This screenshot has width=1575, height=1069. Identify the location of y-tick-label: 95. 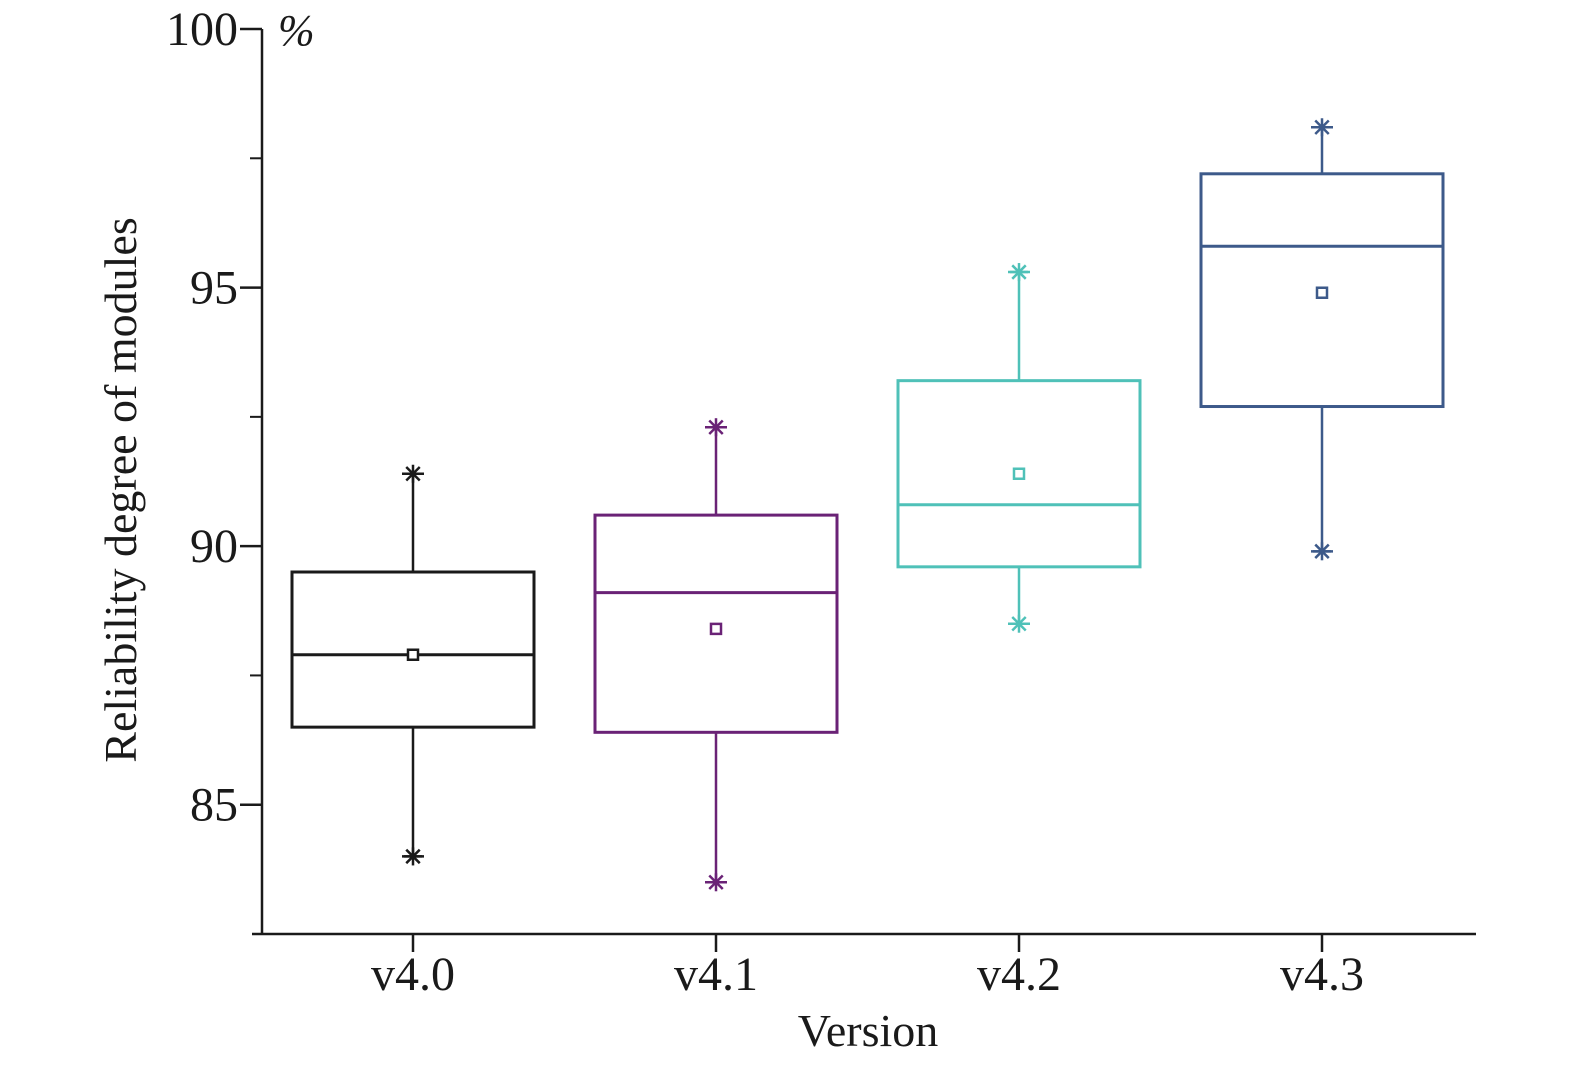
(214, 288).